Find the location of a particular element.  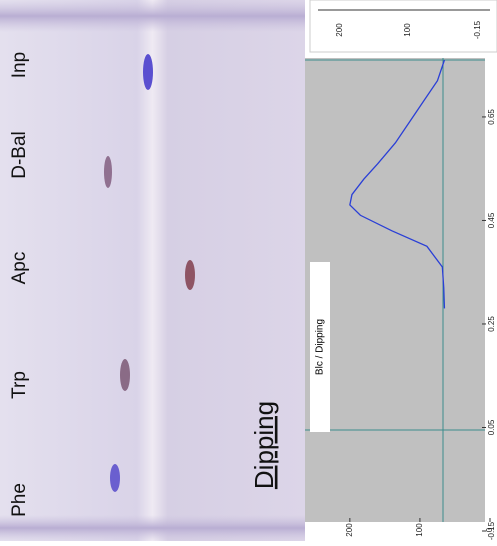

lane-label: Apc is located at coordinates (19, 268).